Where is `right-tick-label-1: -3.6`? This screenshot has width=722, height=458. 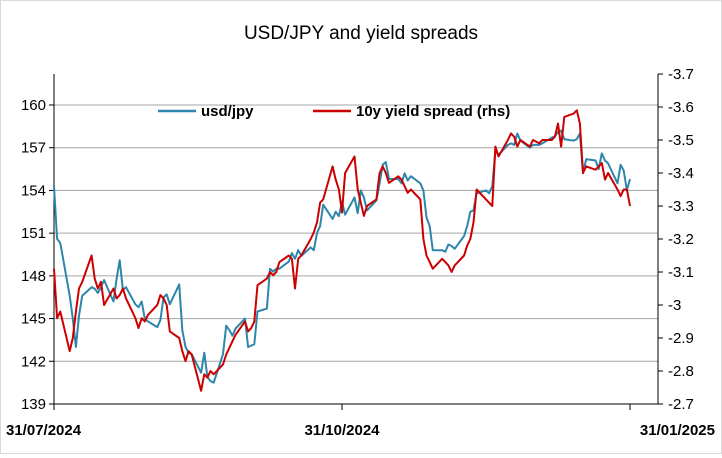 right-tick-label-1: -3.6 is located at coordinates (681, 107).